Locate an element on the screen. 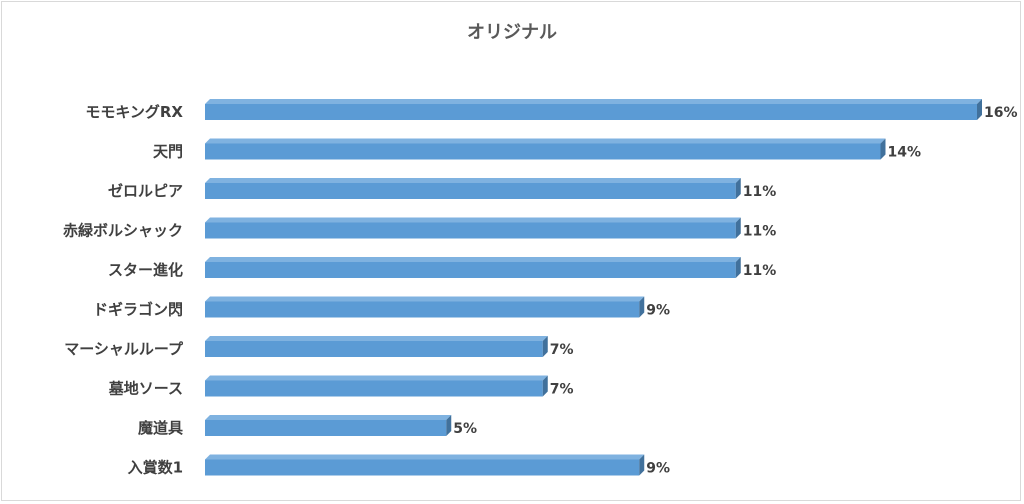 The image size is (1024, 504). category-label: スター進化 is located at coordinates (145, 270).